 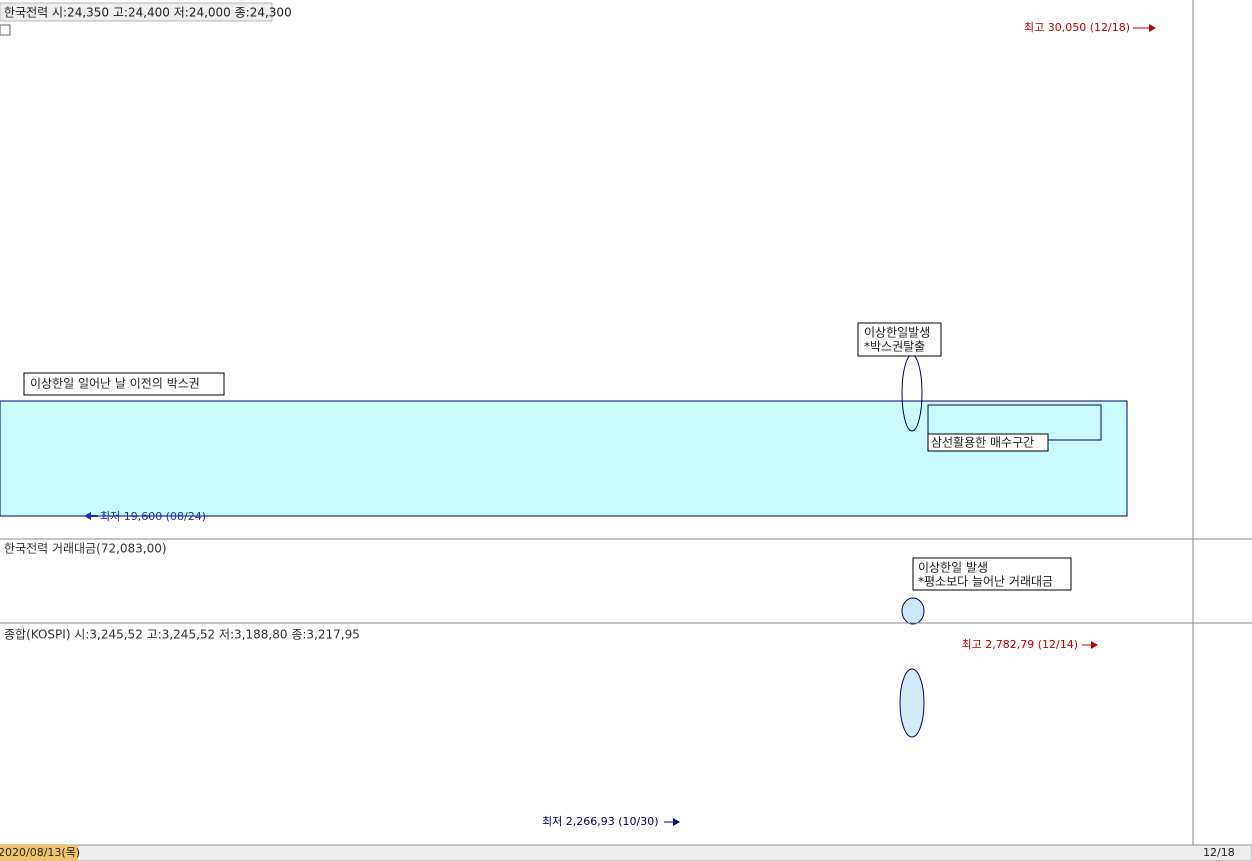 I want to click on crosshair-date-box, so click(x=39, y=853).